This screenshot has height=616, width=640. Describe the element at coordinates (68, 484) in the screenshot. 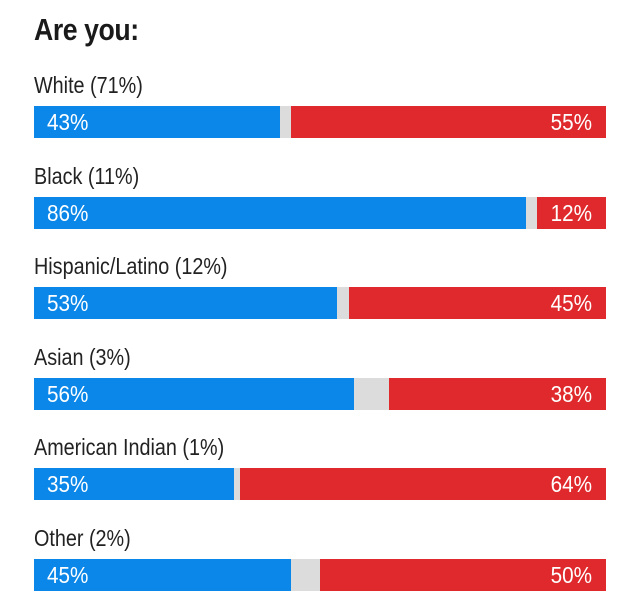

I see `data-label-dem: 35%` at that location.